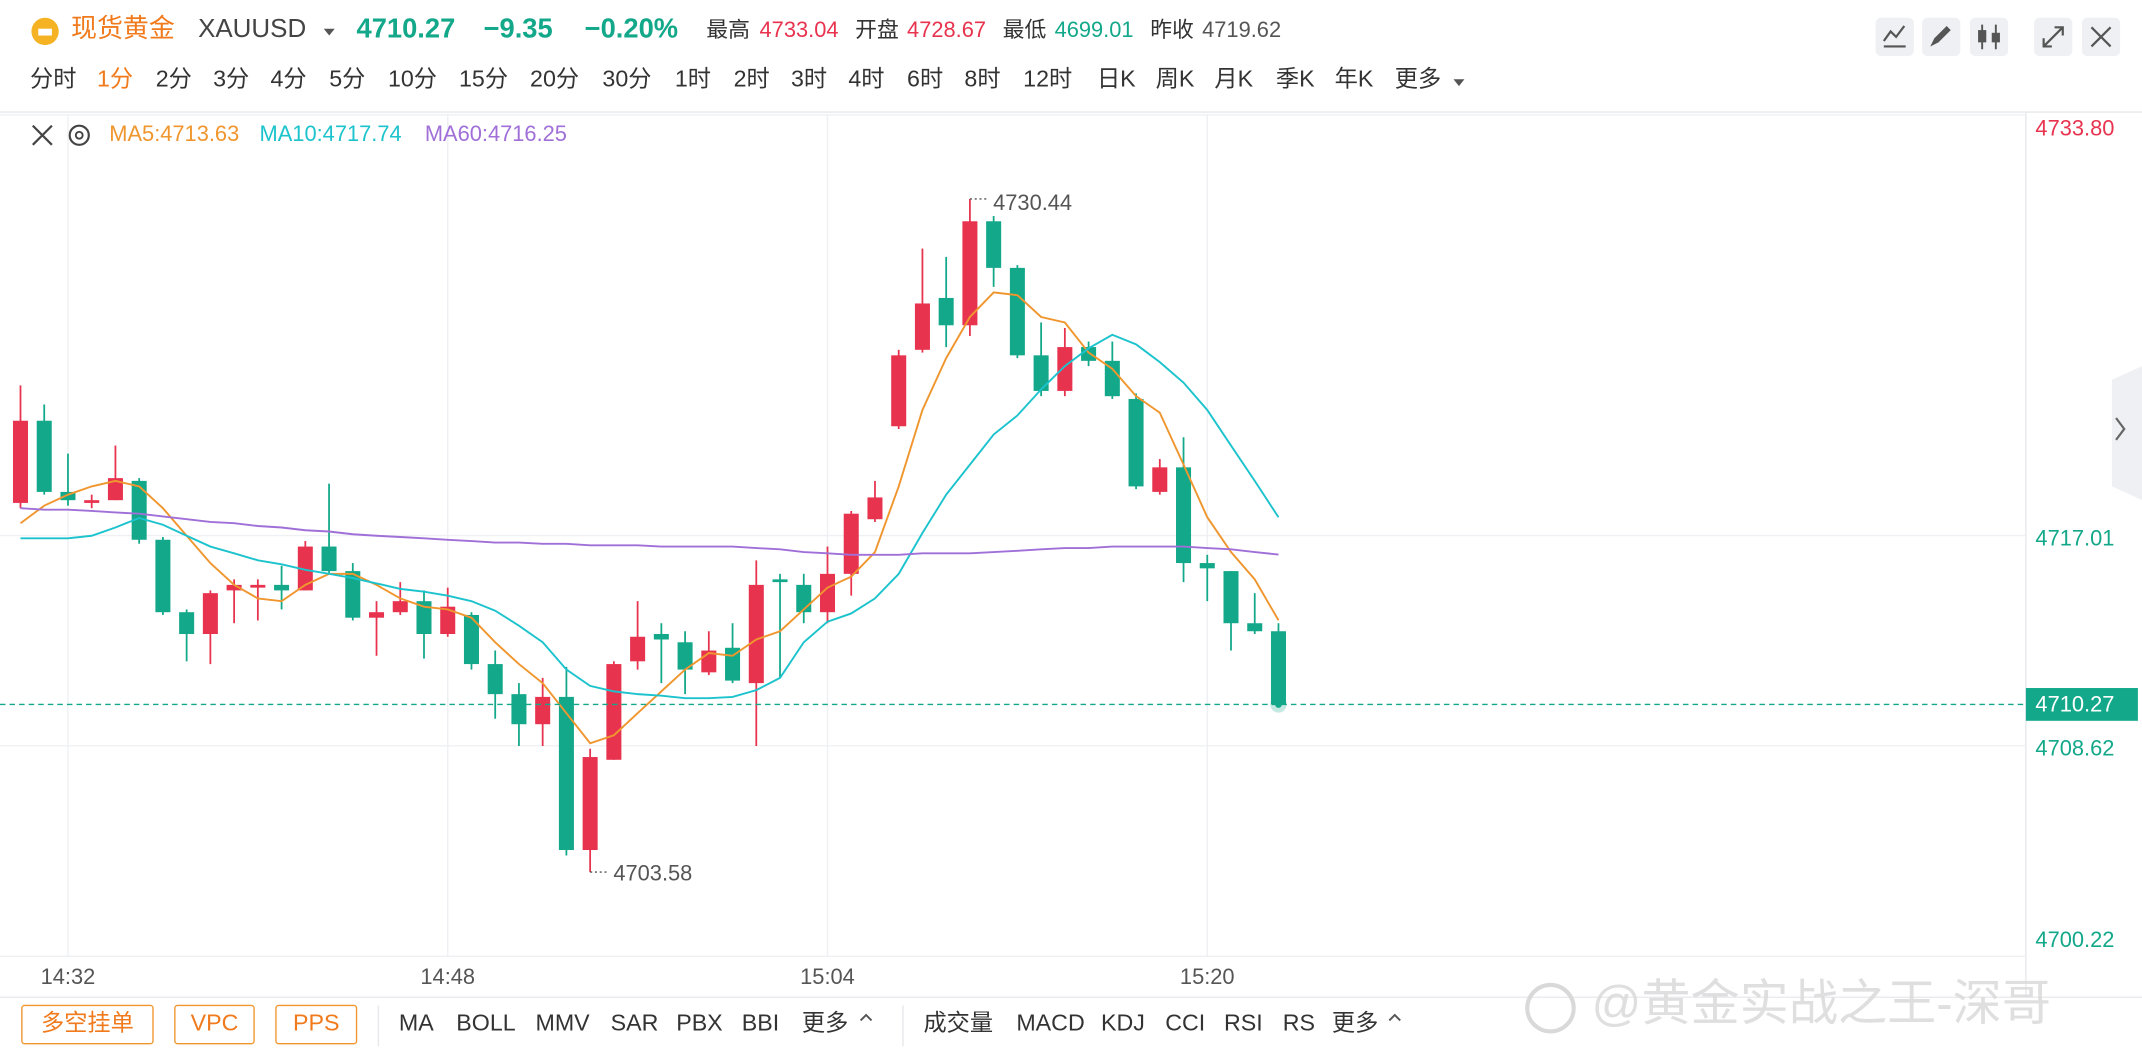  What do you see at coordinates (115, 79) in the screenshot?
I see `period-tab: 1分` at bounding box center [115, 79].